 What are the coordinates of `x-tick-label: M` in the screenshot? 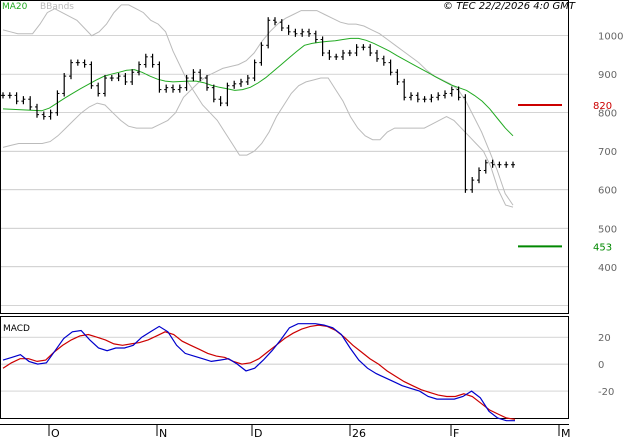 It's located at (566, 433).